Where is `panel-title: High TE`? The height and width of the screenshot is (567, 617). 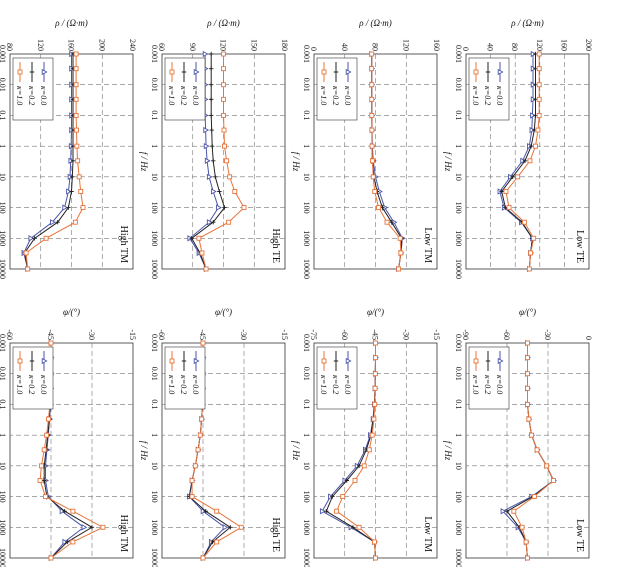 panel-title: High TE is located at coordinates (275, 534).